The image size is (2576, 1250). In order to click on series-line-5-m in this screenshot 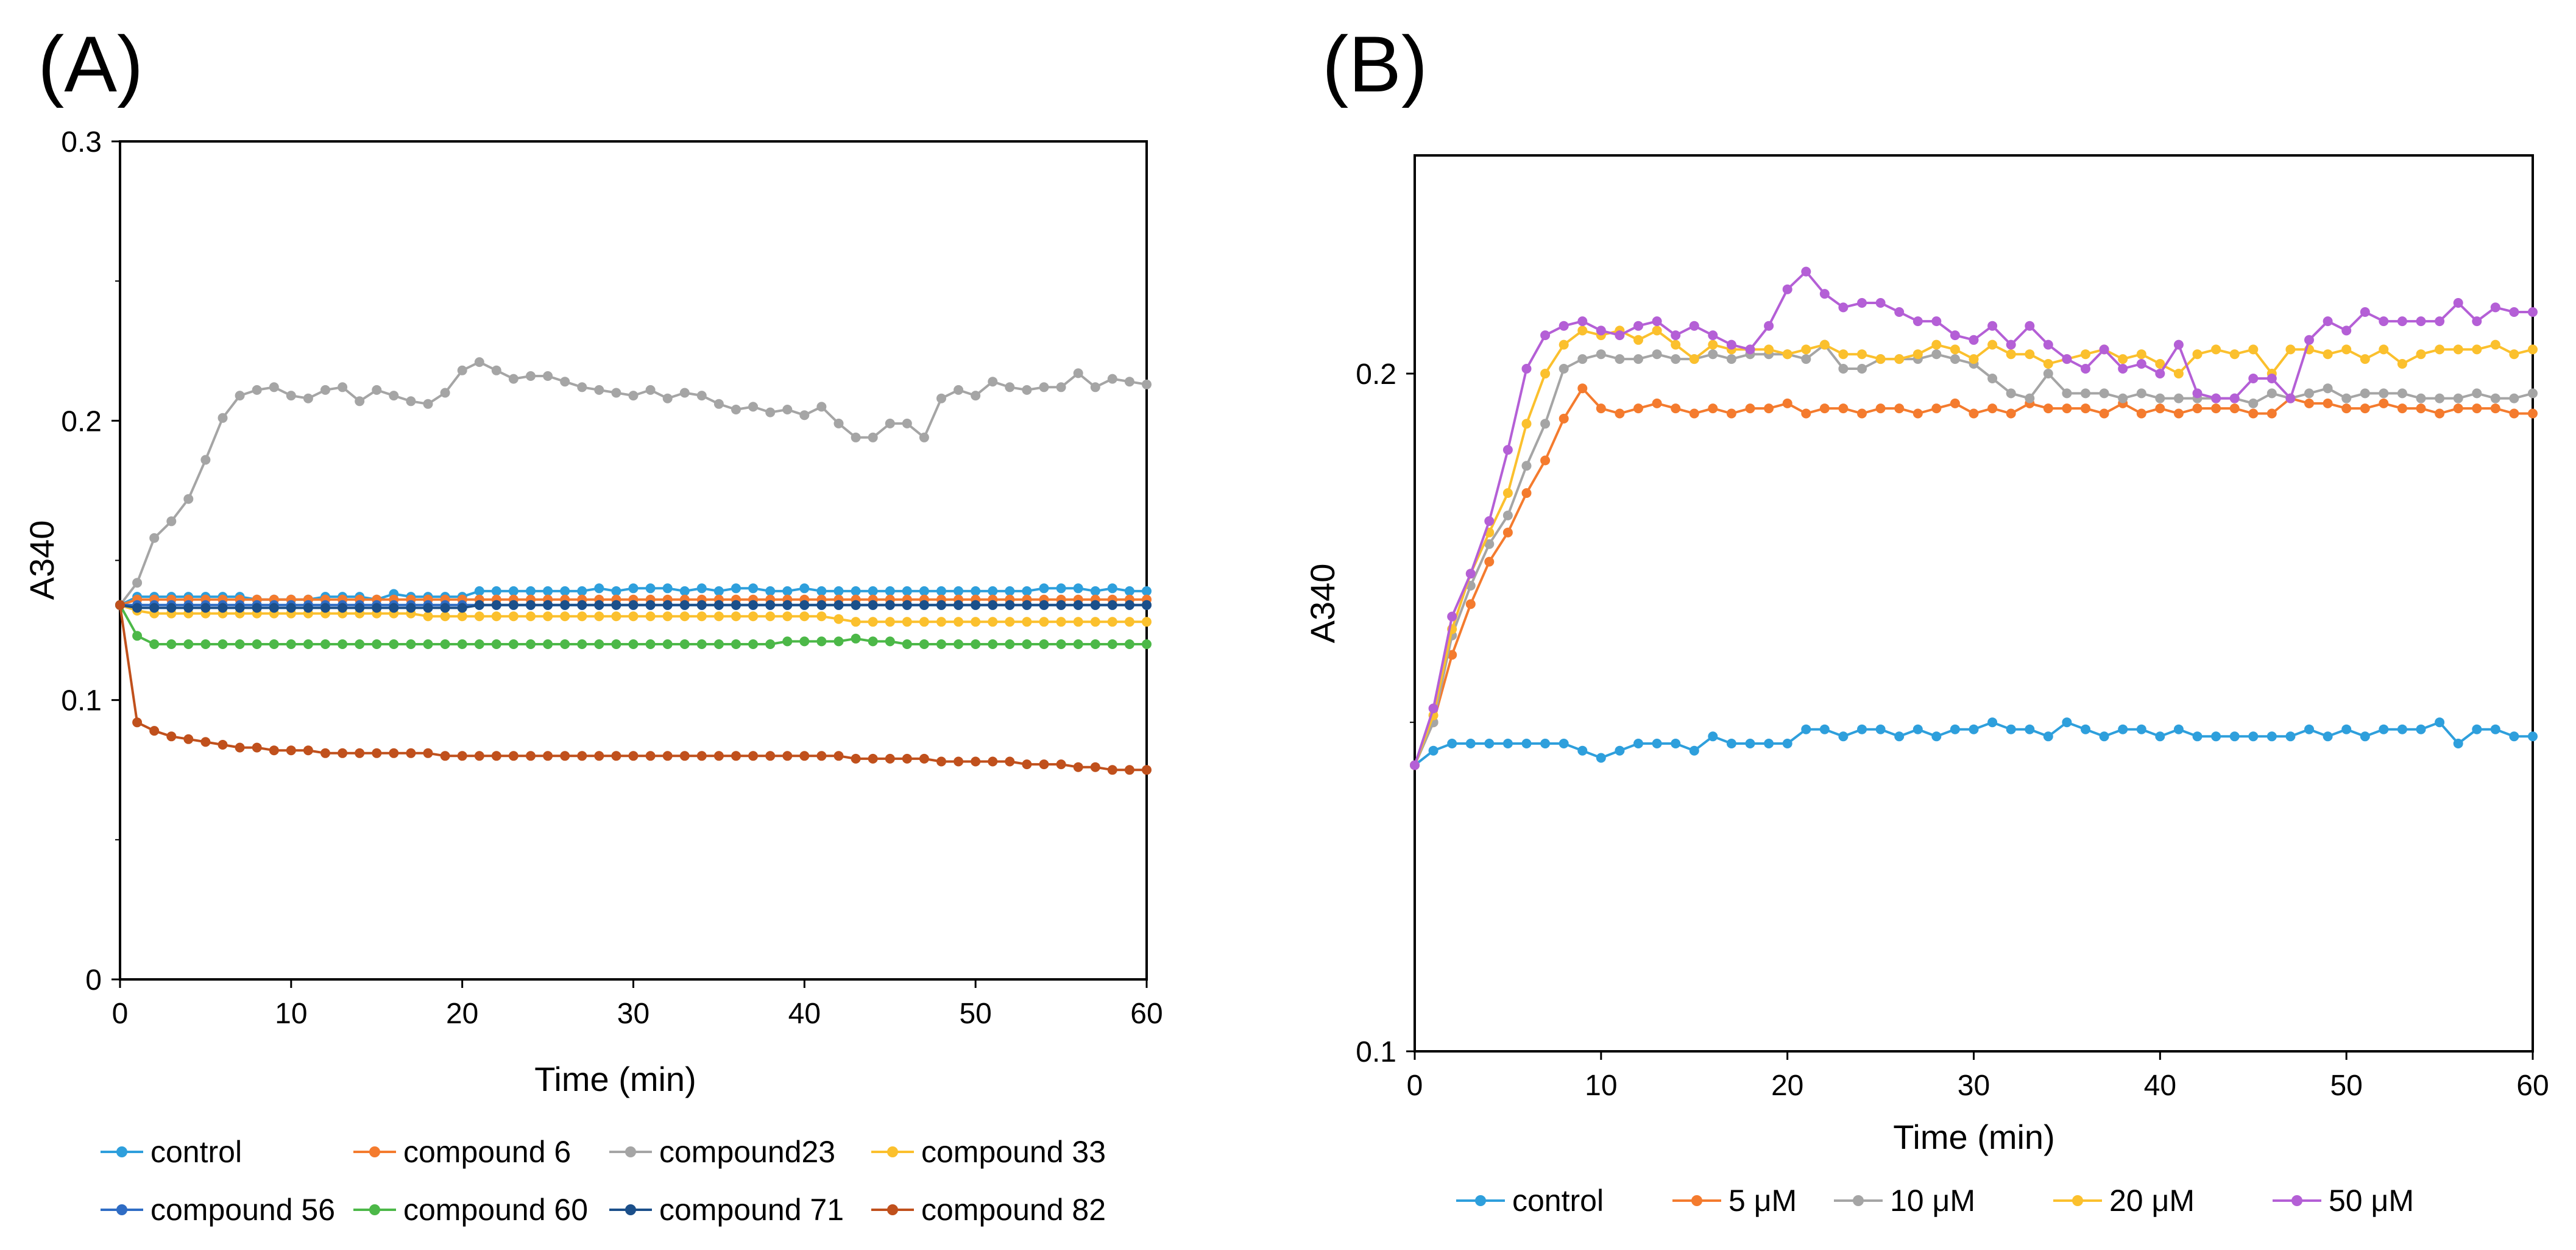, I will do `click(1973, 576)`.